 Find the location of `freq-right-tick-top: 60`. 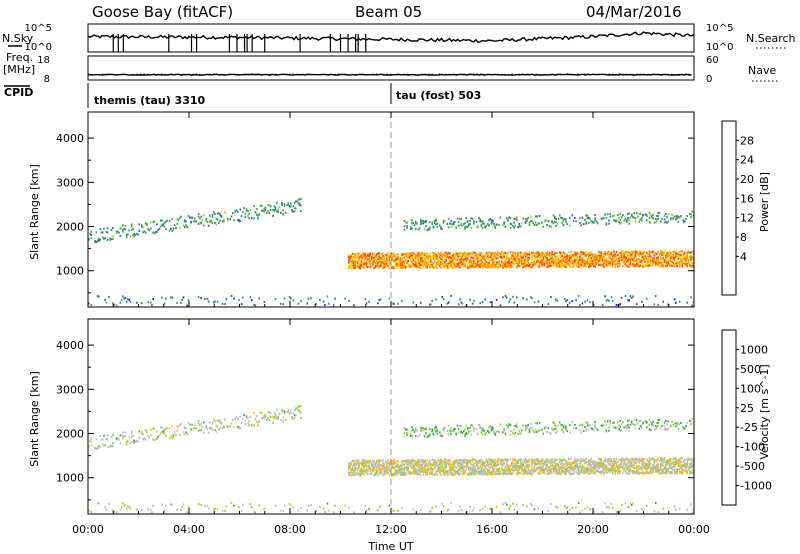

freq-right-tick-top: 60 is located at coordinates (712, 60).